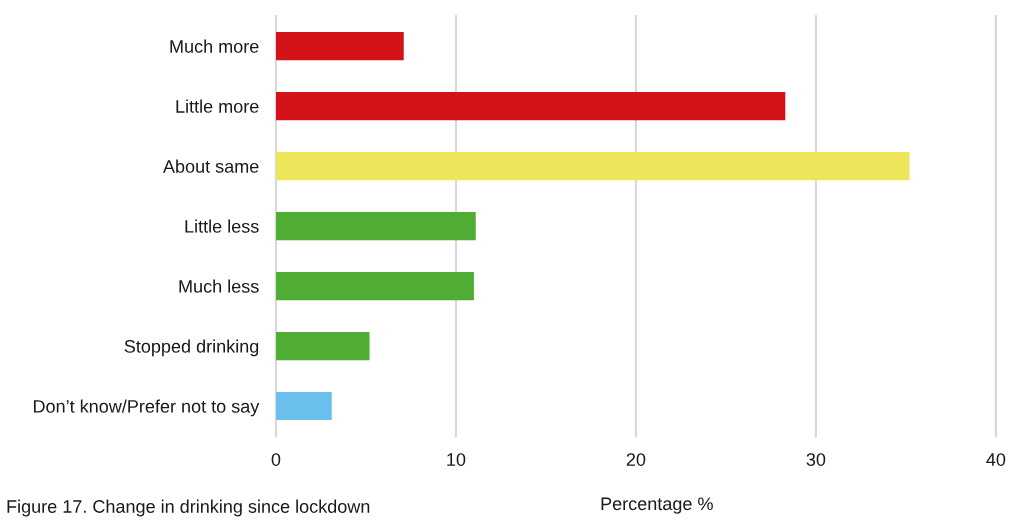 This screenshot has height=520, width=1009. Describe the element at coordinates (636, 459) in the screenshot. I see `x-tick-label: 20` at that location.